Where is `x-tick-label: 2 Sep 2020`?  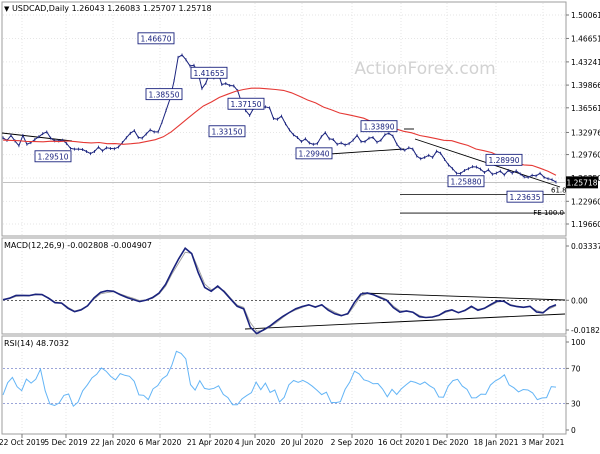
x-tick-label: 2 Sep 2020 is located at coordinates (352, 442).